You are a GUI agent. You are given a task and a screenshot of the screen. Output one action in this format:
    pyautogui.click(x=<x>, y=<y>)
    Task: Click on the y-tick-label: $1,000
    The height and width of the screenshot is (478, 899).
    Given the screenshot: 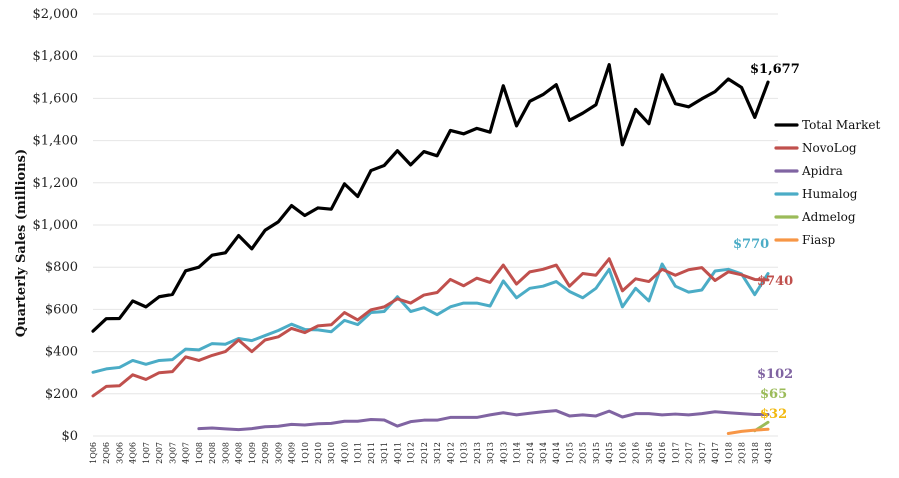 What is the action you would take?
    pyautogui.click(x=56, y=225)
    